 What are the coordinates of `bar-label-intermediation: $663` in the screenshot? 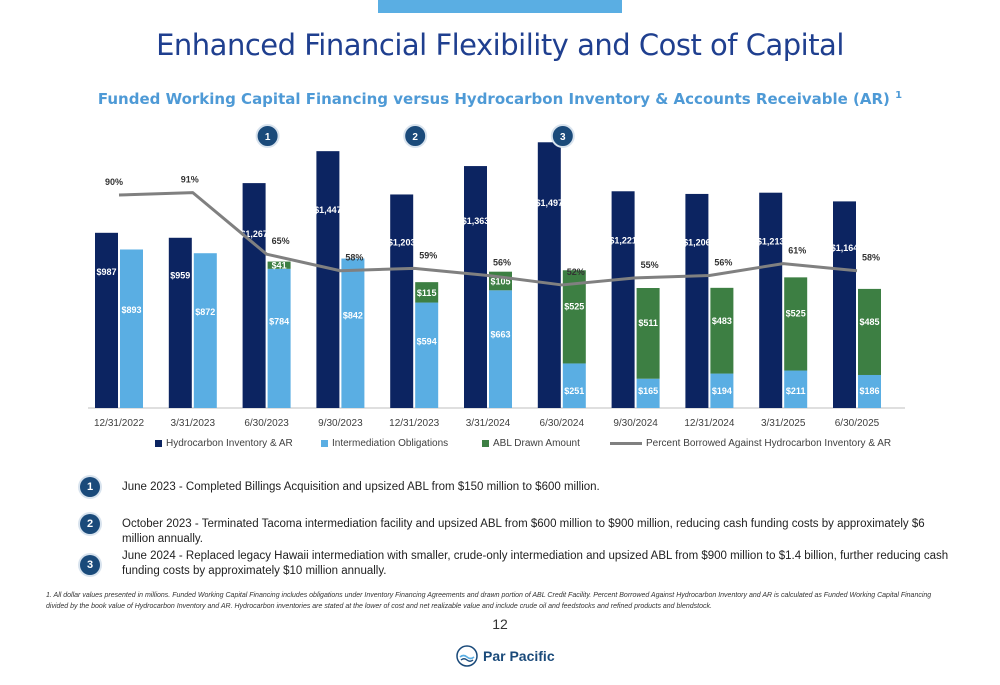 It's located at (500, 334).